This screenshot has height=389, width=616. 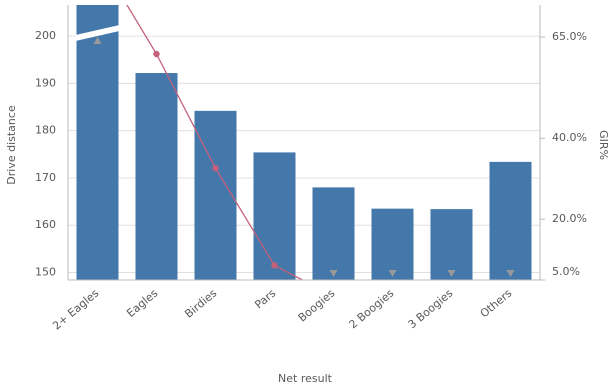 I want to click on x-tick-label: Others, so click(x=496, y=303).